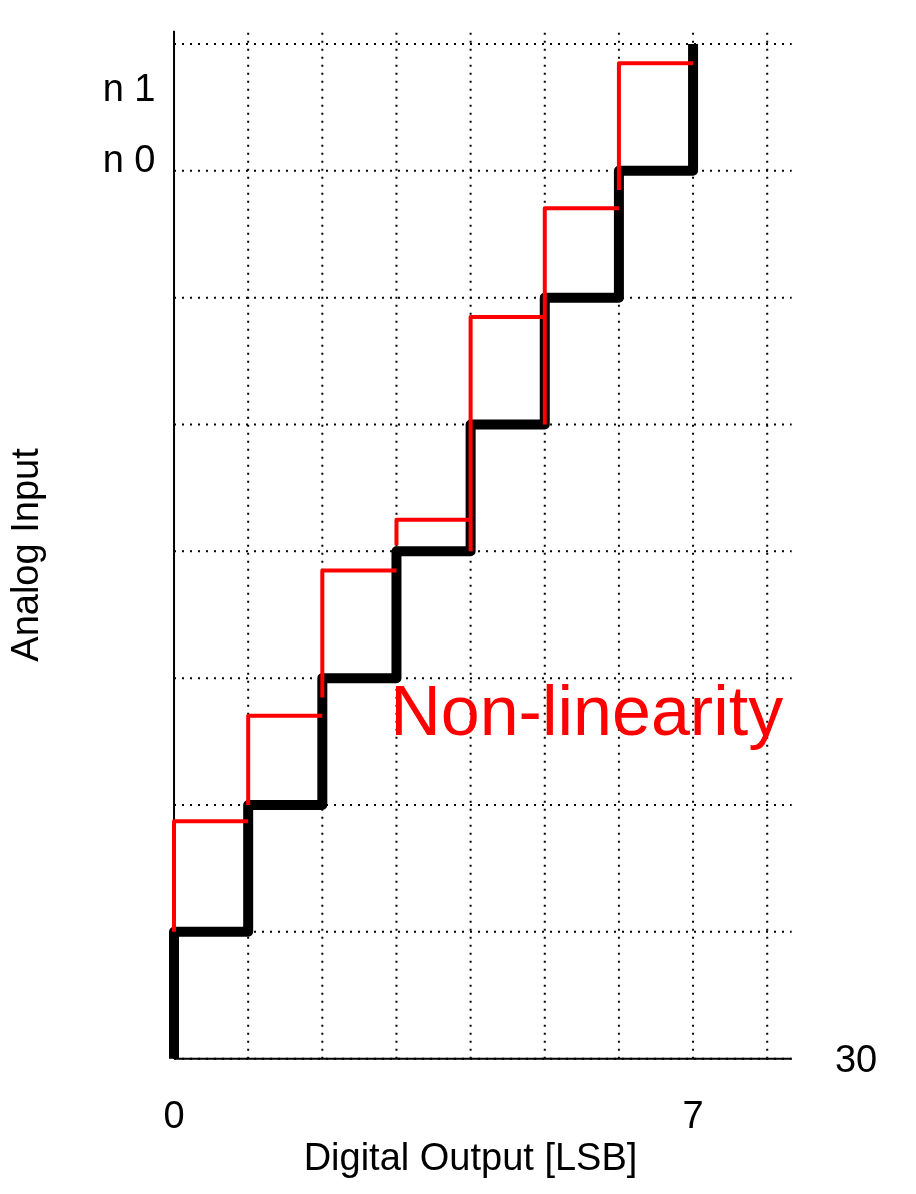  Describe the element at coordinates (587, 711) in the screenshot. I see `annotation: Non-linearity` at that location.